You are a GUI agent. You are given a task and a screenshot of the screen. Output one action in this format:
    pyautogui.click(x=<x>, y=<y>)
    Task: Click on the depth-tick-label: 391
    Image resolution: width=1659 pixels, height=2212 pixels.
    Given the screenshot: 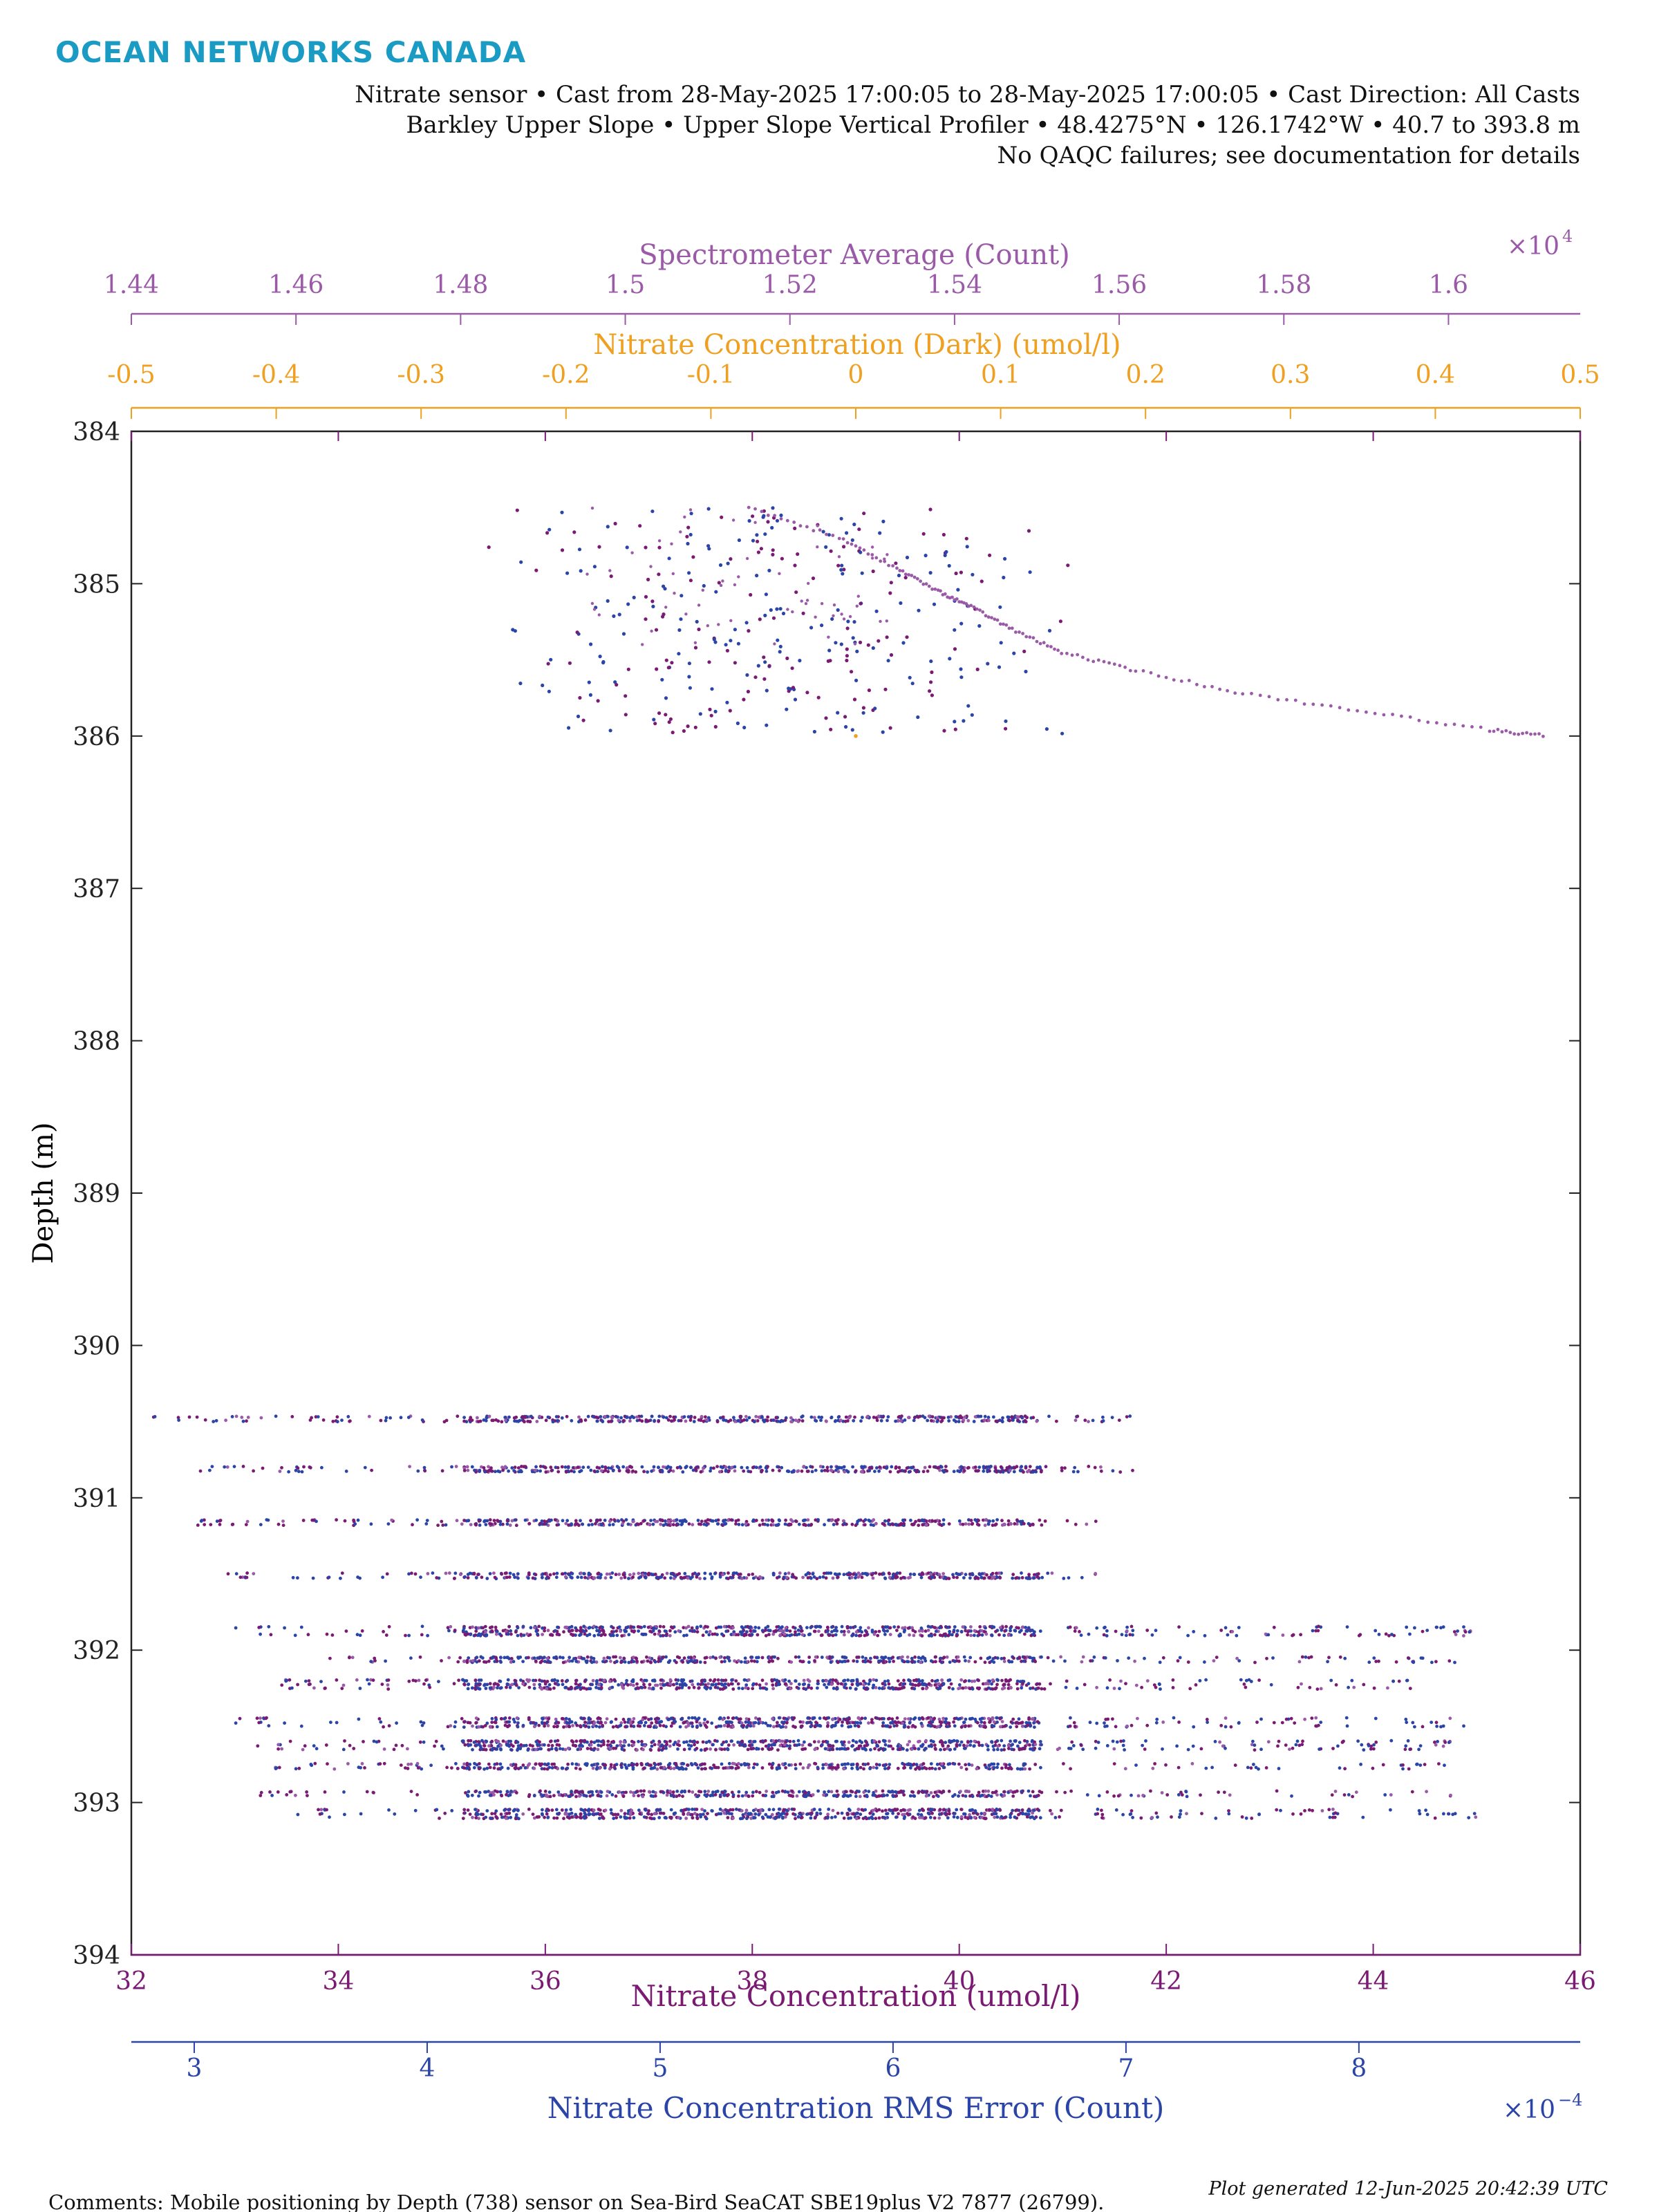 What is the action you would take?
    pyautogui.click(x=97, y=1499)
    